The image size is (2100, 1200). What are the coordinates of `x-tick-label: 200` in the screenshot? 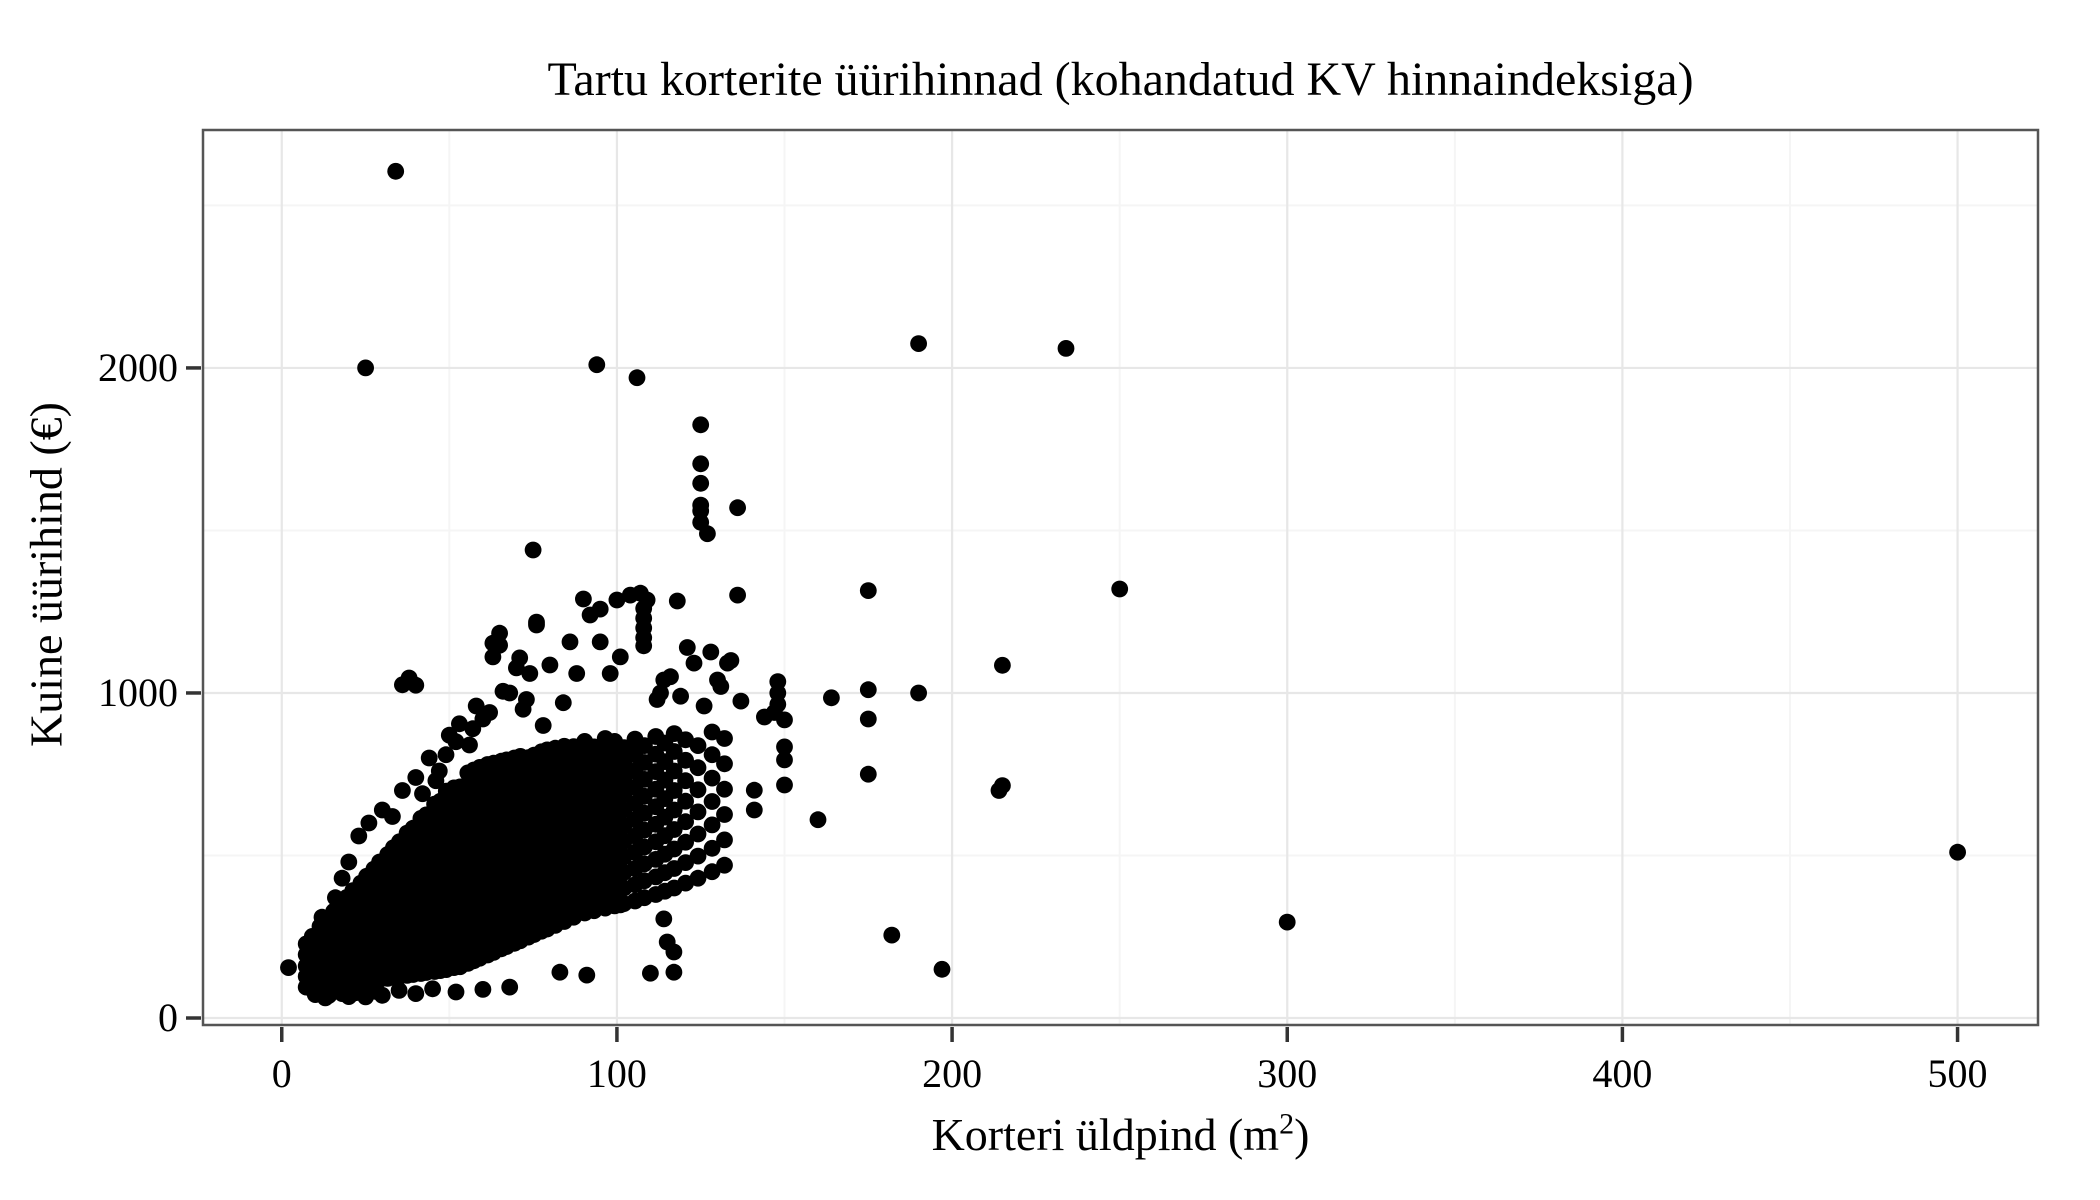 It's located at (952, 1073).